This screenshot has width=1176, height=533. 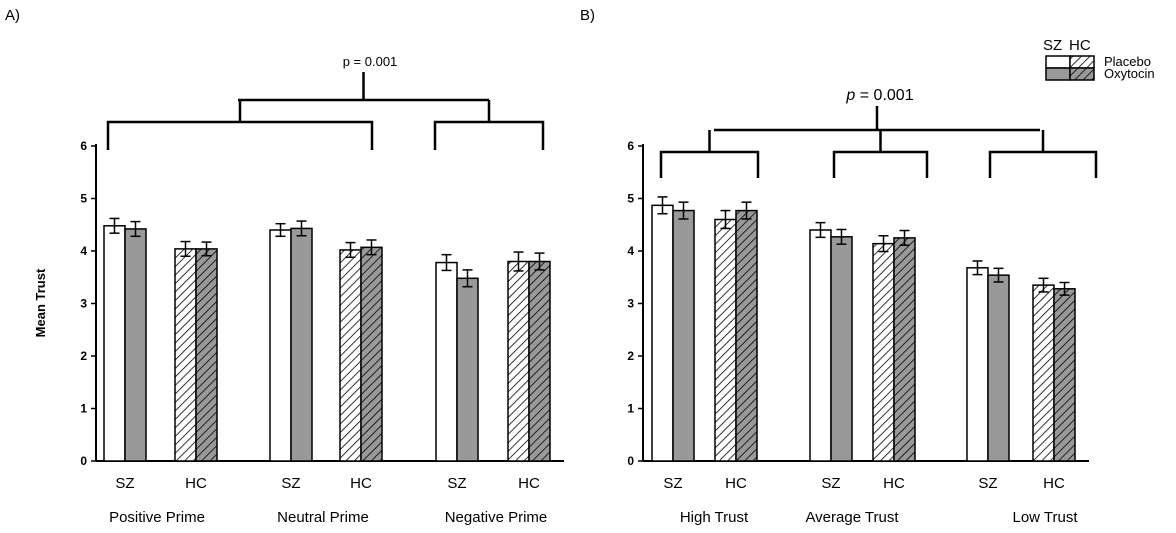 I want to click on panel-a-y-tick-label: 5, so click(x=83, y=199).